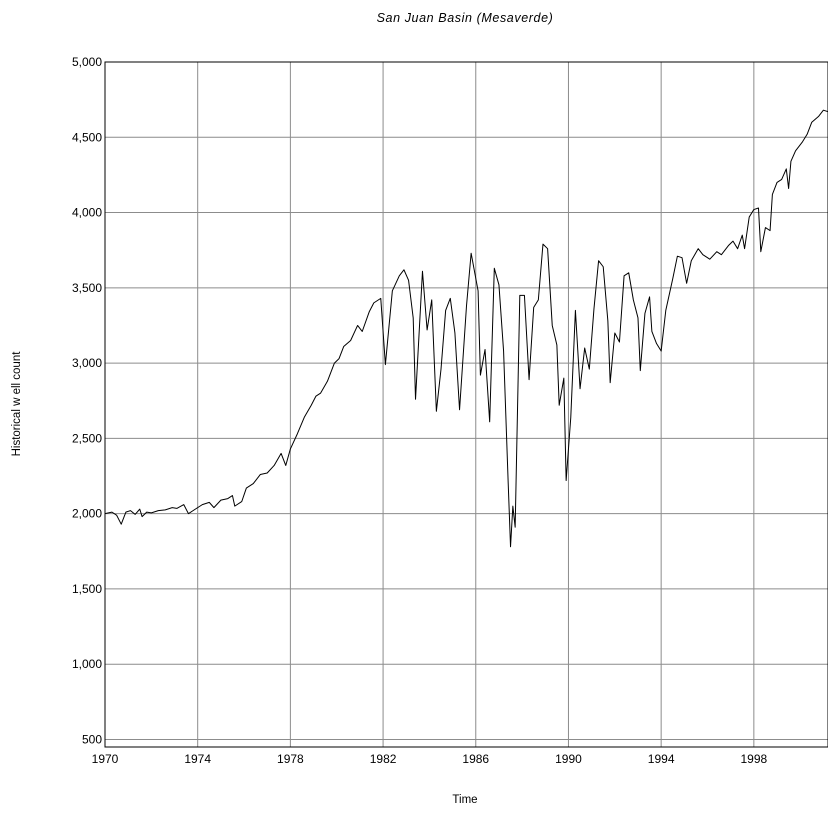 The height and width of the screenshot is (813, 828). Describe the element at coordinates (87, 589) in the screenshot. I see `y-tick-label: 1,500` at that location.